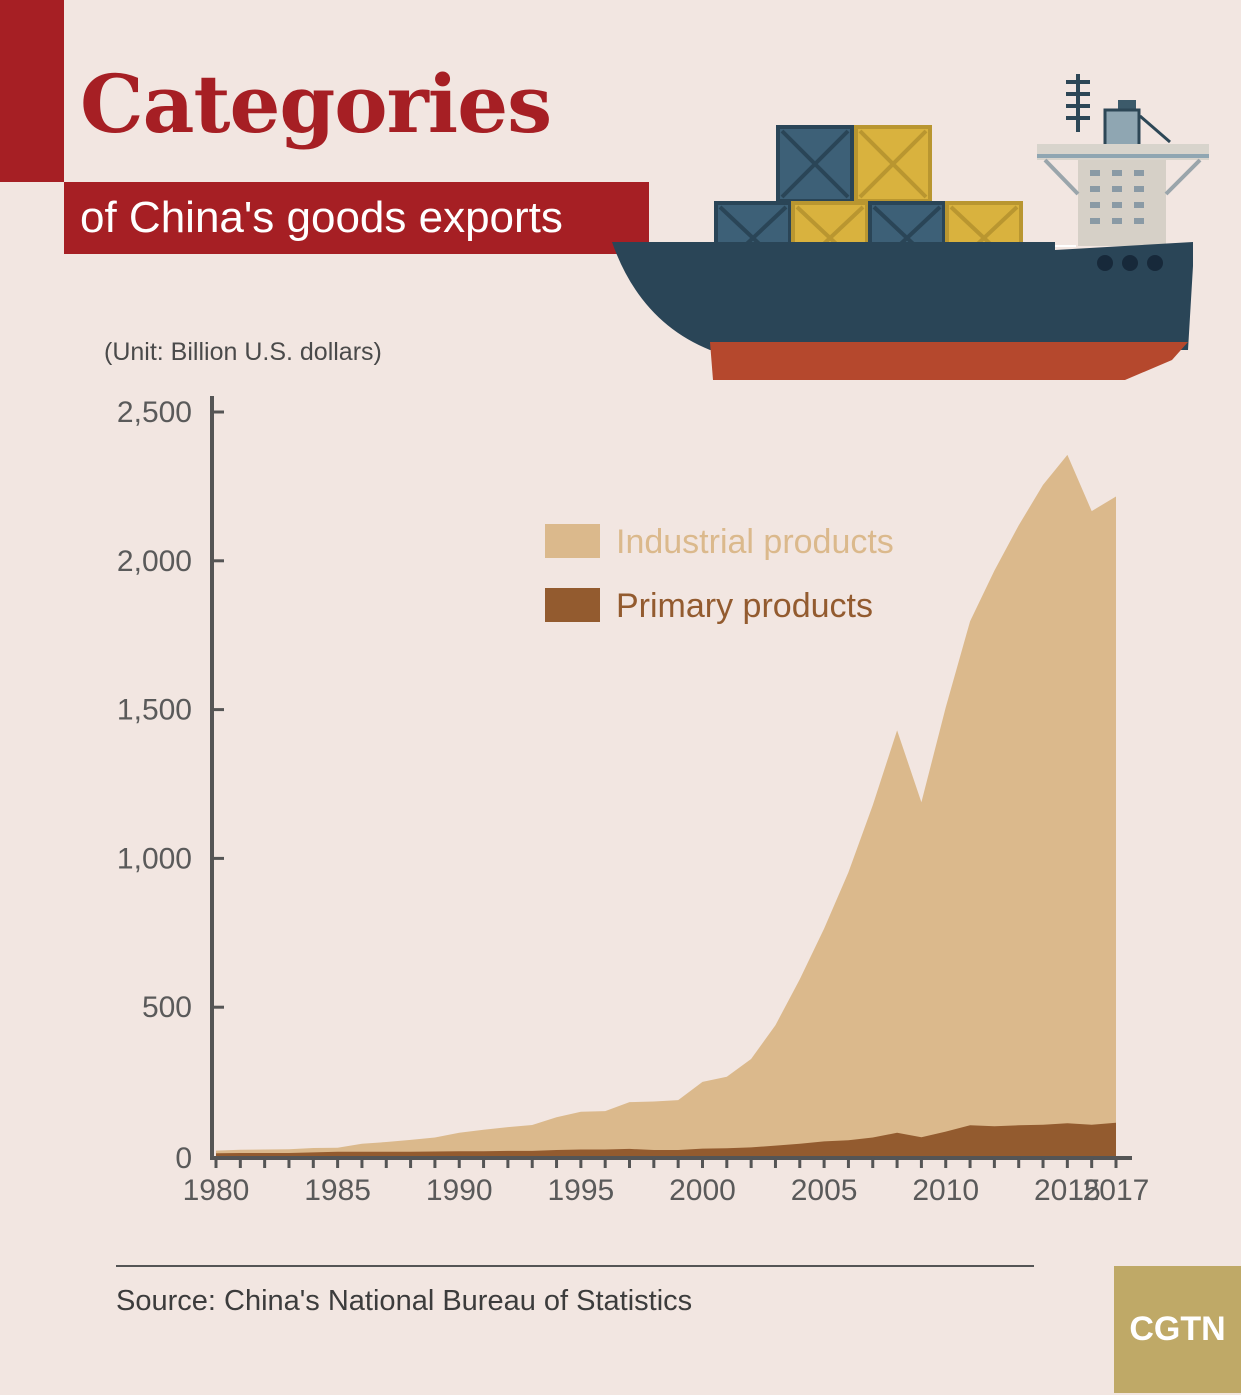  I want to click on y-tick-label: 0, so click(183, 1158).